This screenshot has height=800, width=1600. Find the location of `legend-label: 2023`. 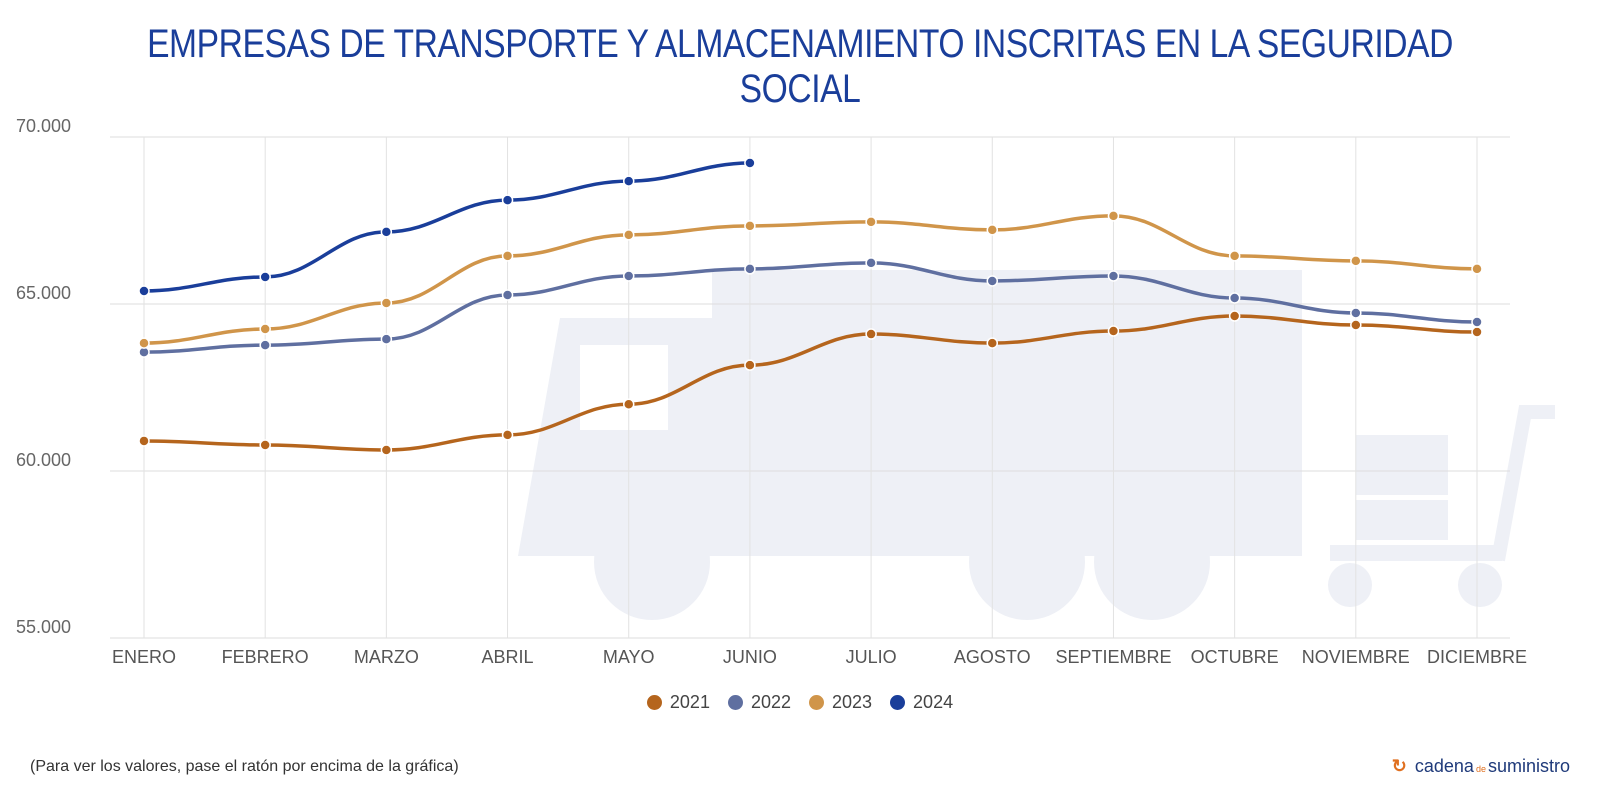

legend-label: 2023 is located at coordinates (852, 702).